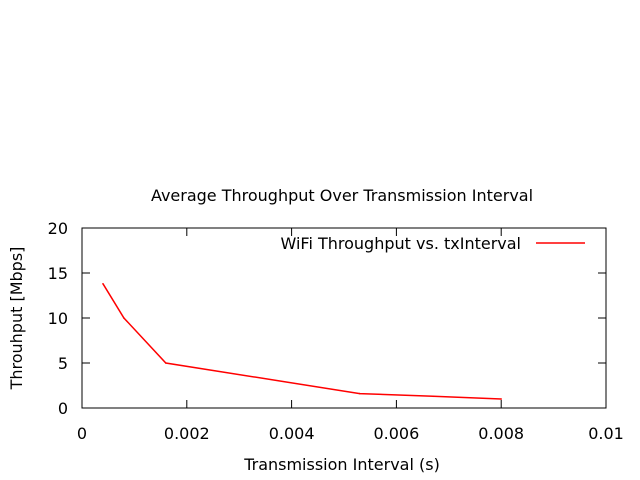 The height and width of the screenshot is (480, 640). I want to click on legend: WiFi Throughput vs. txInterval, so click(433, 243).